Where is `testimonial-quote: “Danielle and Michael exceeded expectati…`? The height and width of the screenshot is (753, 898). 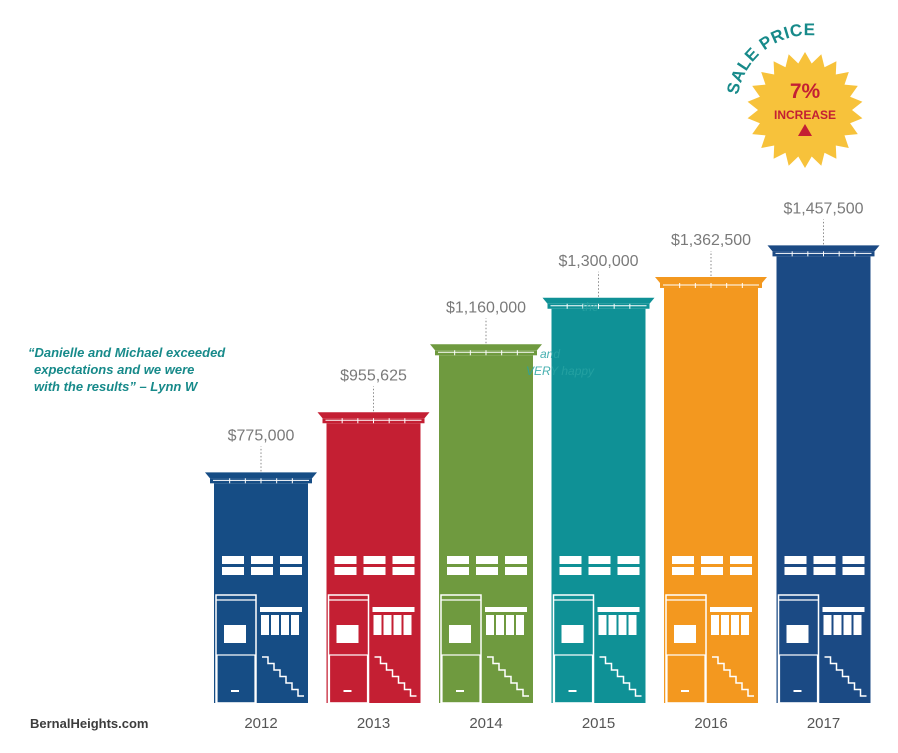 testimonial-quote: “Danielle and Michael exceeded expectati… is located at coordinates (148, 369).